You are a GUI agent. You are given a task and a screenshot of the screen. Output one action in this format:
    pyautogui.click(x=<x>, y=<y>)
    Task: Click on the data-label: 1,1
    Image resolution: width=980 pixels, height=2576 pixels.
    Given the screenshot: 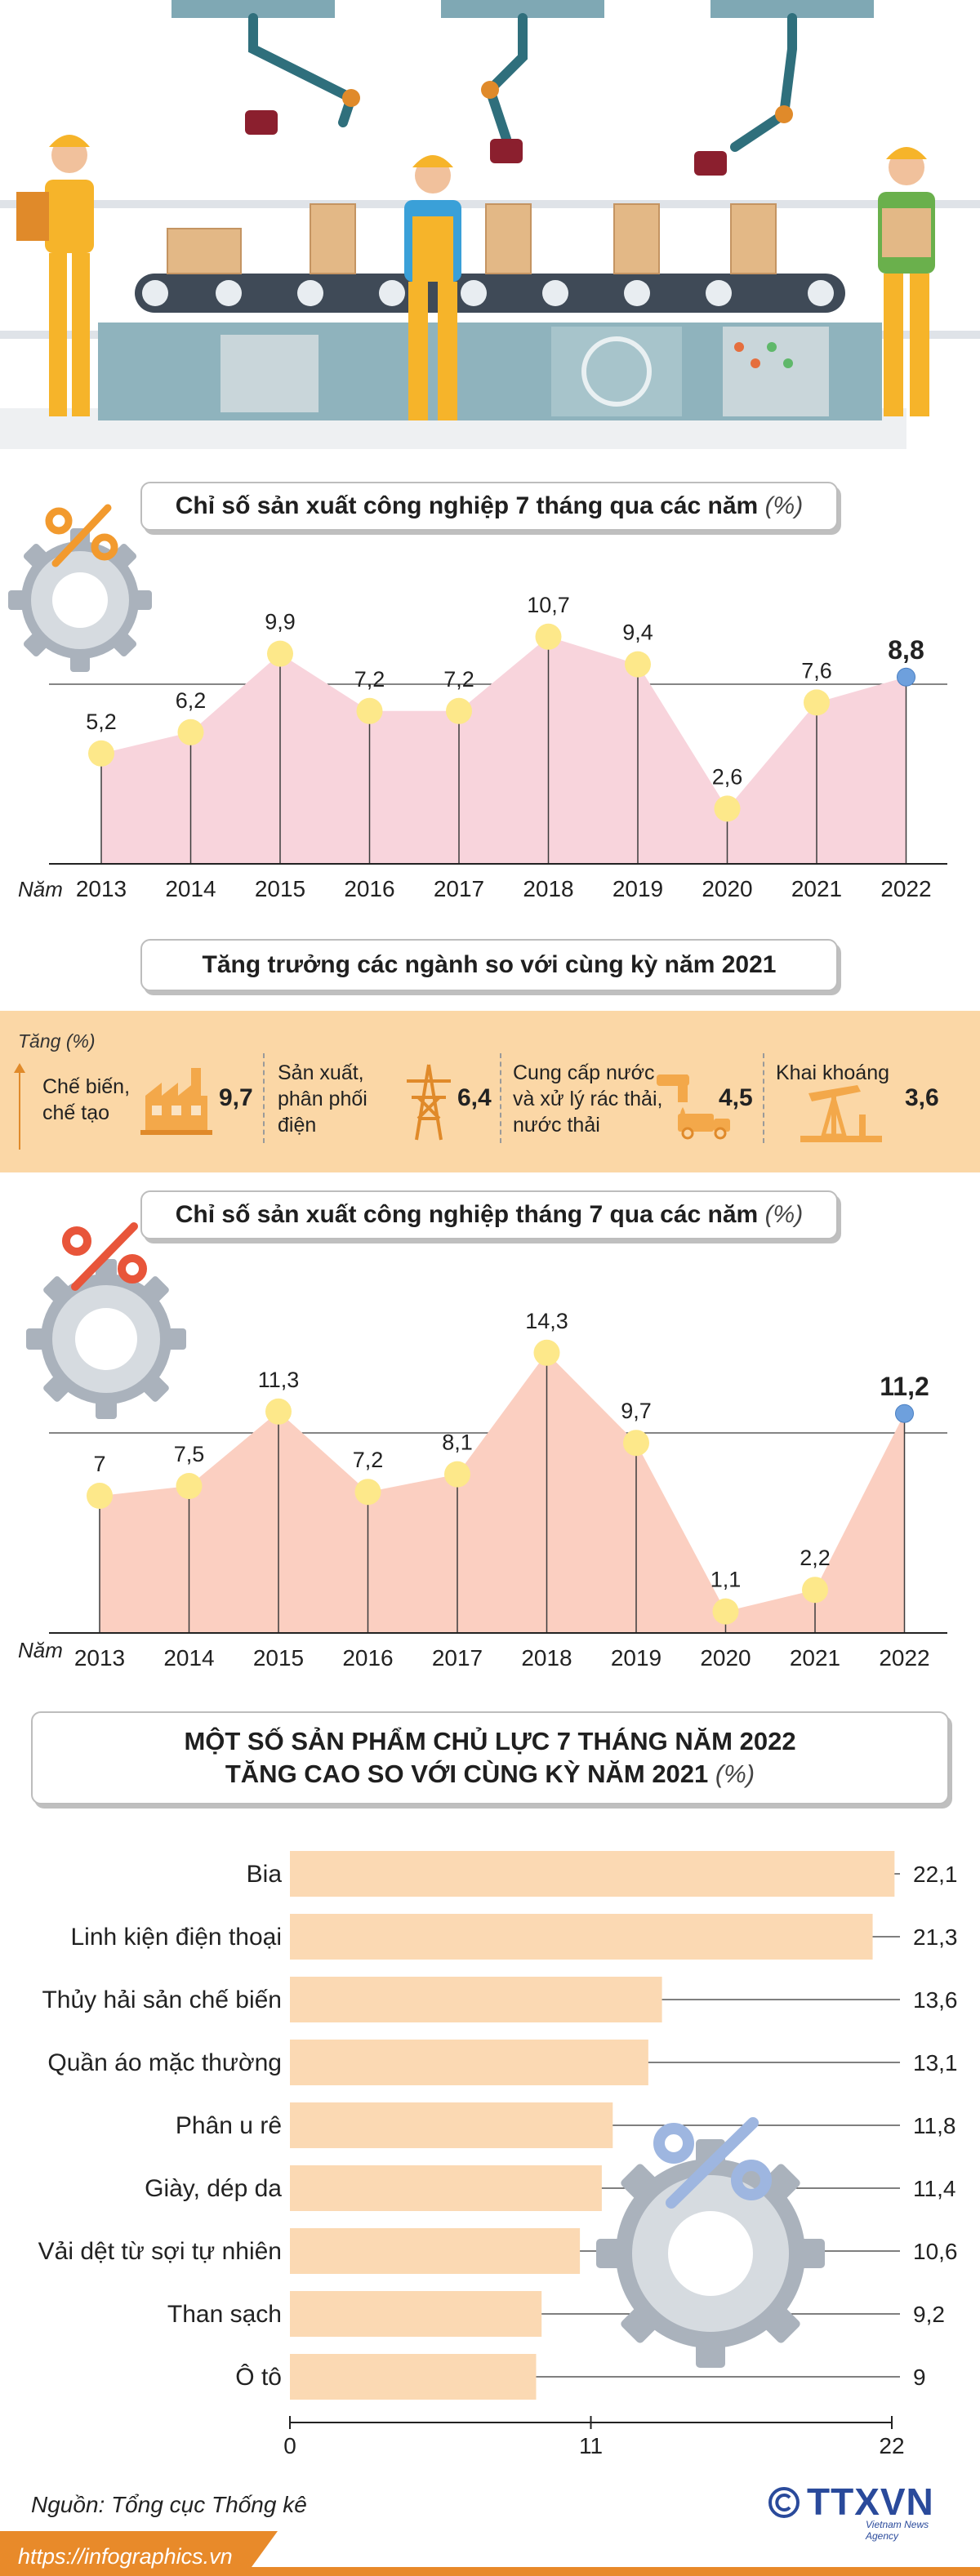 What is the action you would take?
    pyautogui.click(x=726, y=1580)
    